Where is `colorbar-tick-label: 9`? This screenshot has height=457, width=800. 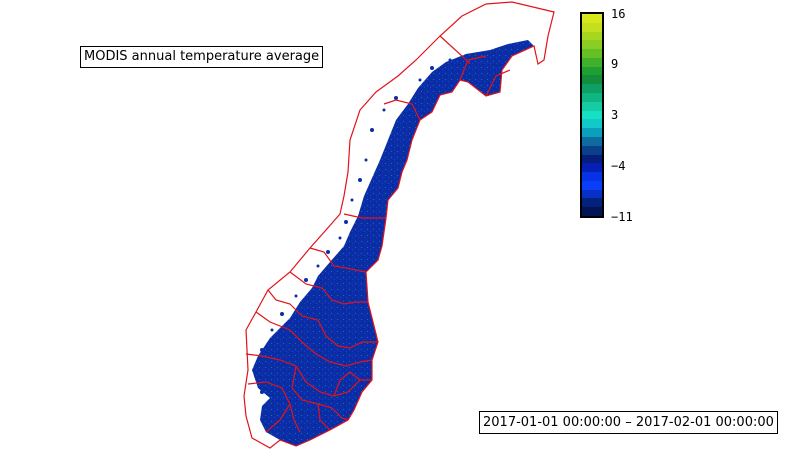
colorbar-tick-label: 9 is located at coordinates (615, 64).